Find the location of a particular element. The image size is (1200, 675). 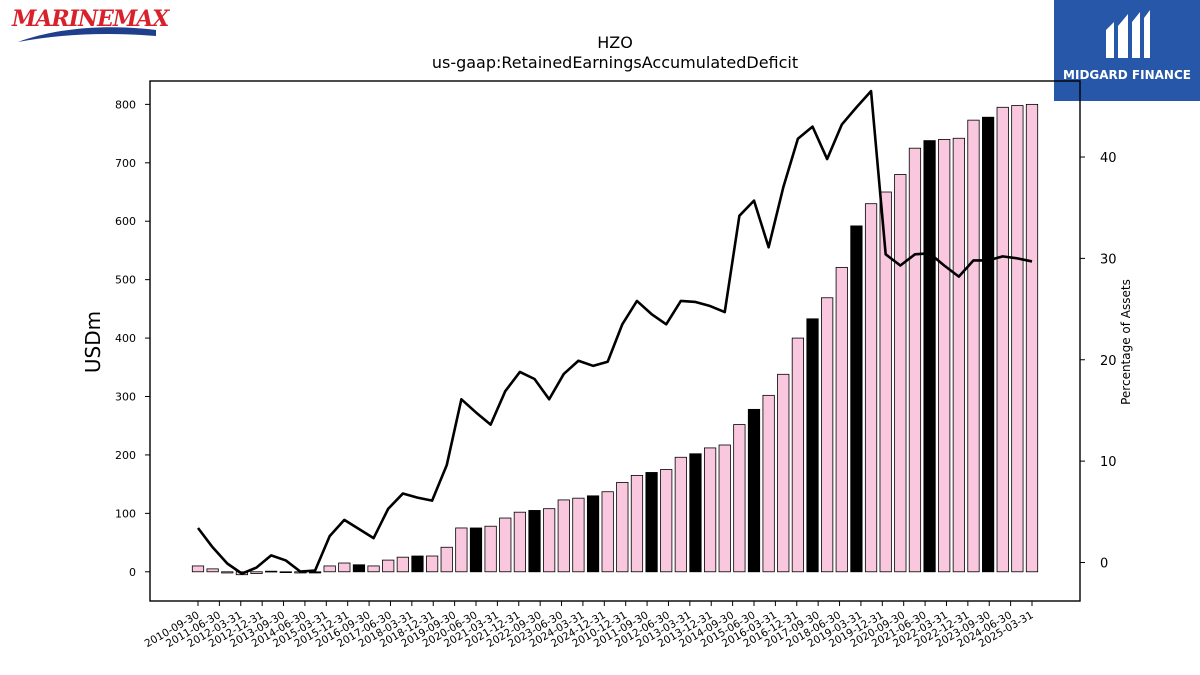

chart-title: HZO is located at coordinates (615, 42).